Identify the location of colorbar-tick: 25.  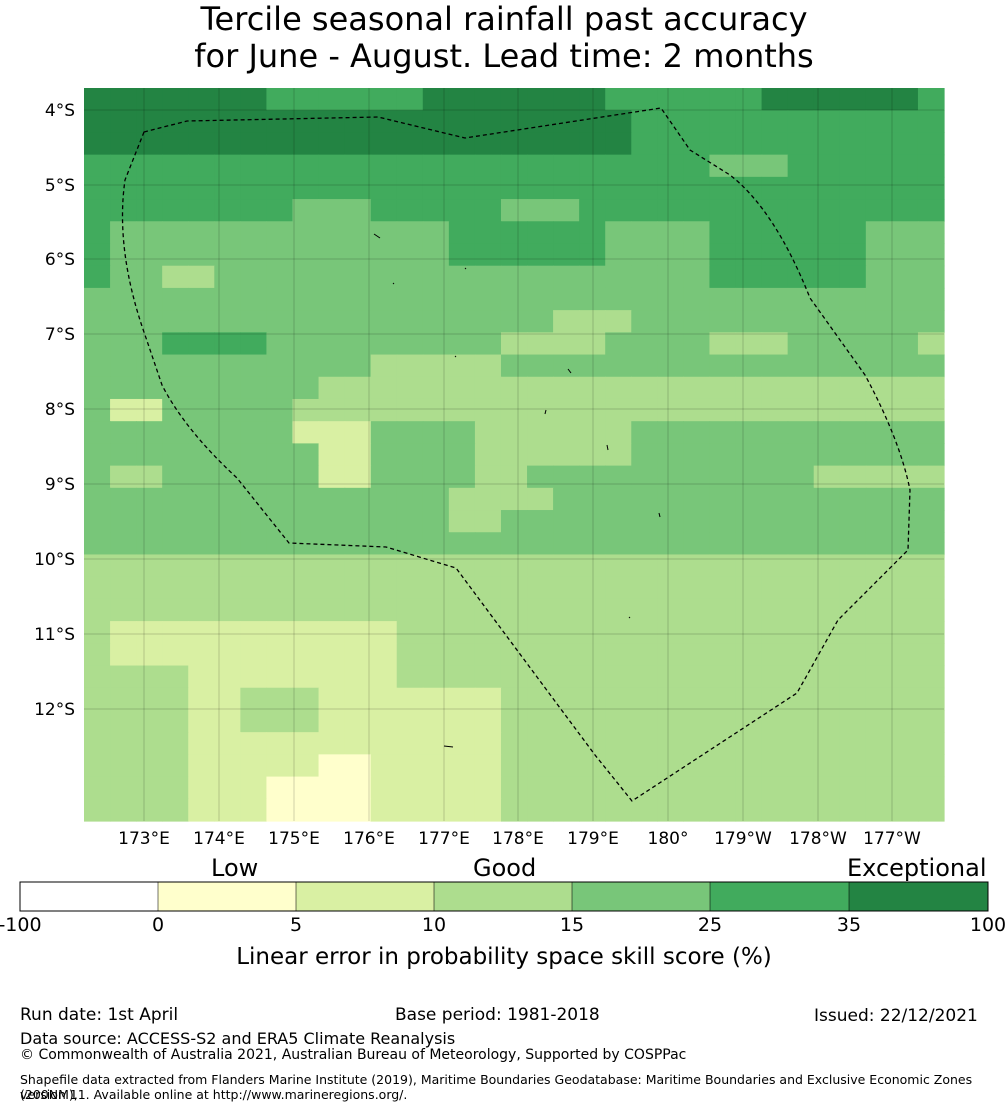
(710, 925).